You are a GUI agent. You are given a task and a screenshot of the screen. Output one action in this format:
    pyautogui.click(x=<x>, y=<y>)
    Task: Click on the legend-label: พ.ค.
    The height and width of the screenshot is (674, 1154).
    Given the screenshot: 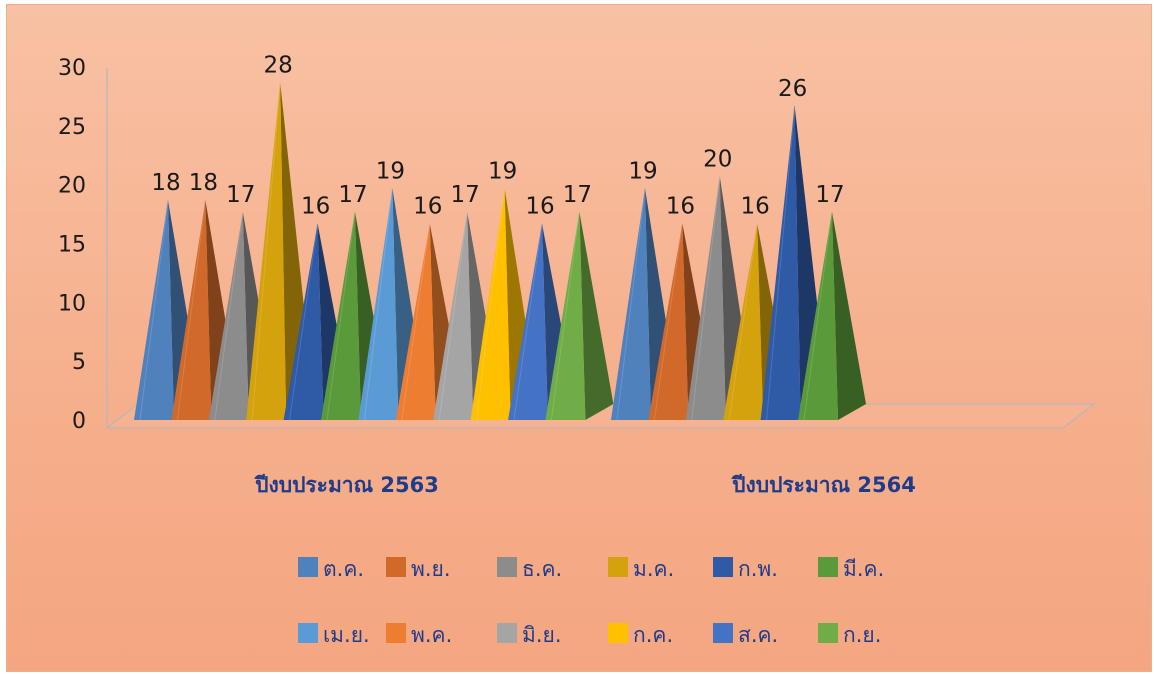 What is the action you would take?
    pyautogui.click(x=431, y=635)
    